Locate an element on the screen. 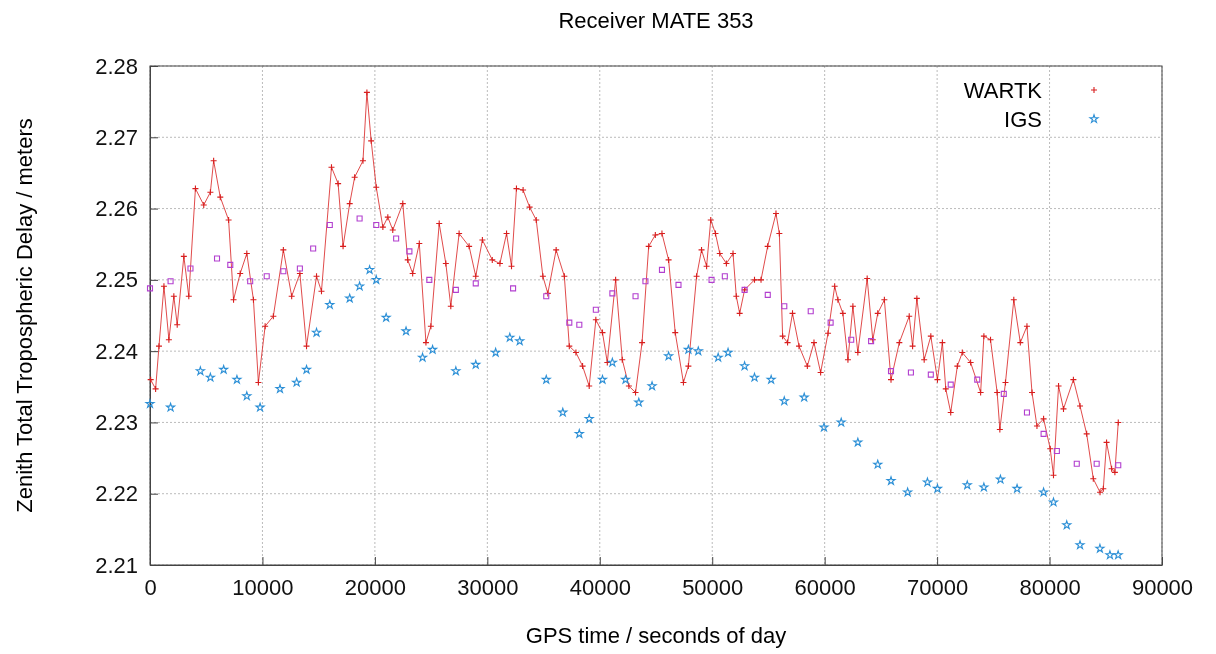  x-tick-label: 70000 is located at coordinates (938, 587).